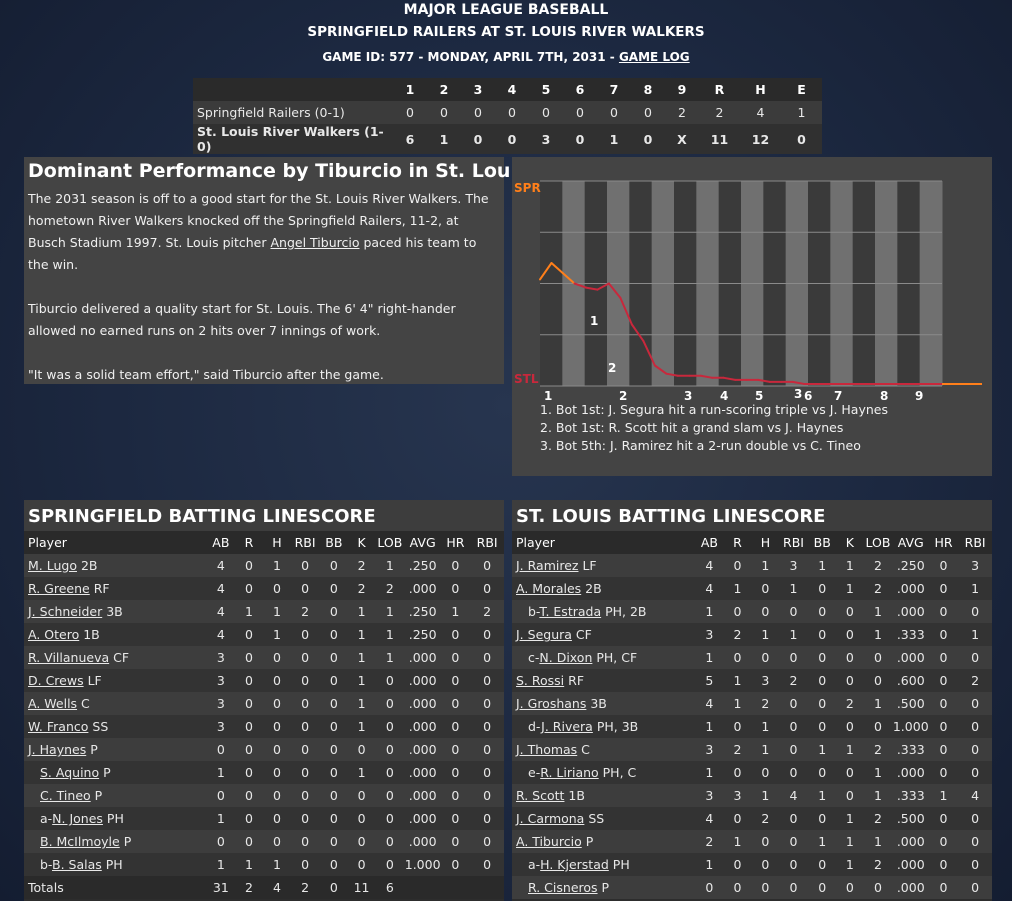 Image resolution: width=1012 pixels, height=901 pixels. I want to click on player-link: J. Schneider, so click(65, 611).